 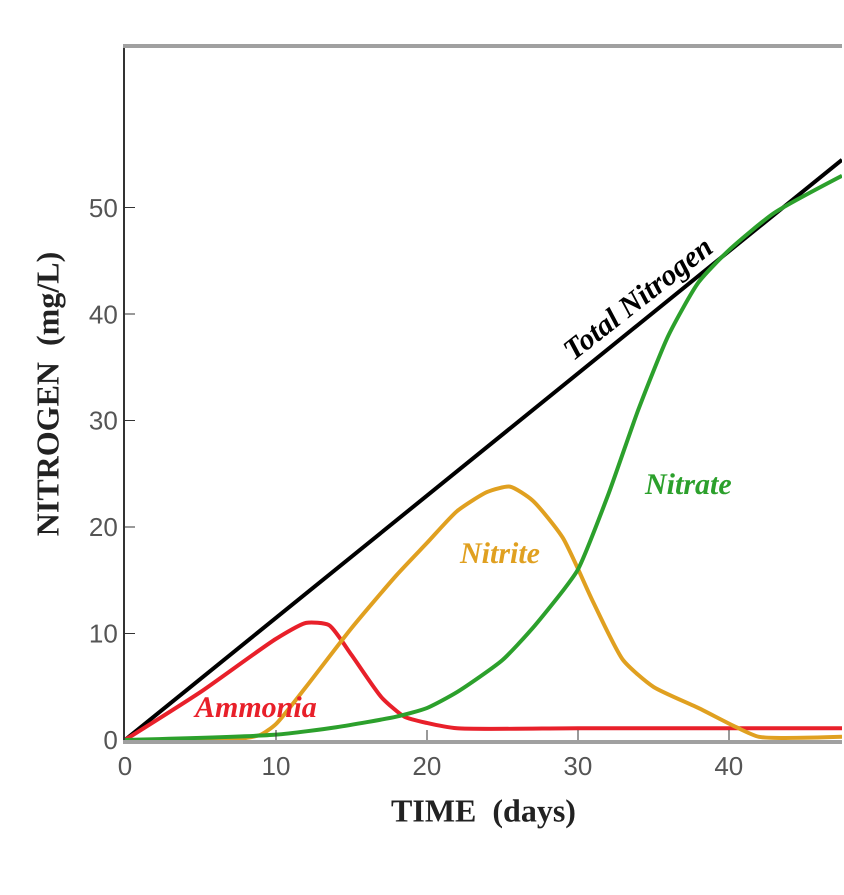 I want to click on y-tick-label: 40, so click(x=103, y=314).